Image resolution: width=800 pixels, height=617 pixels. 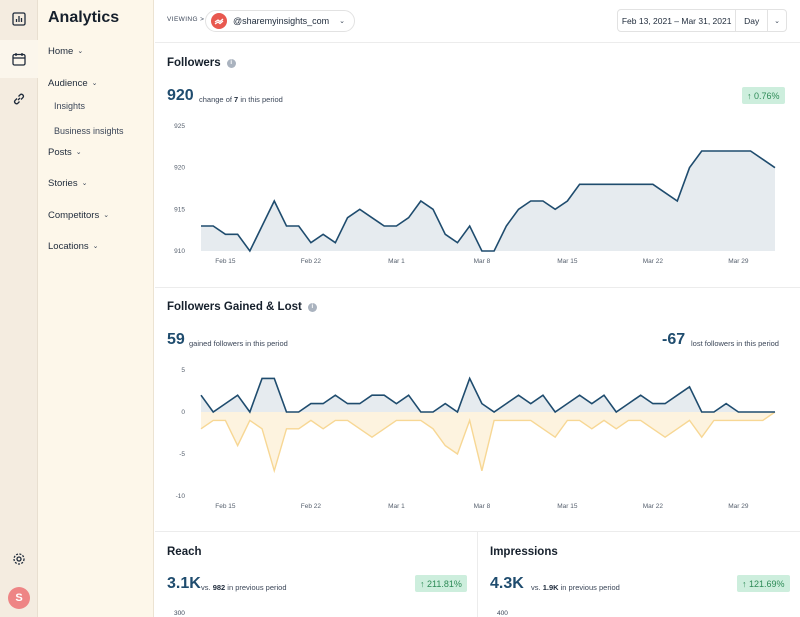 What do you see at coordinates (68, 83) in the screenshot?
I see `nav-item-label: Audience` at bounding box center [68, 83].